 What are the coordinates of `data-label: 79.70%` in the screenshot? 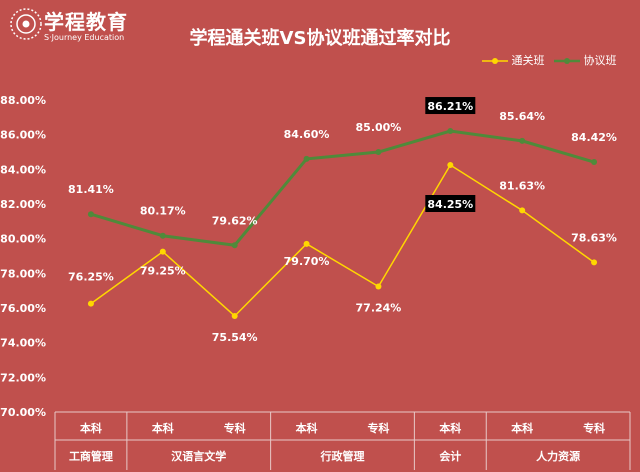 It's located at (307, 261).